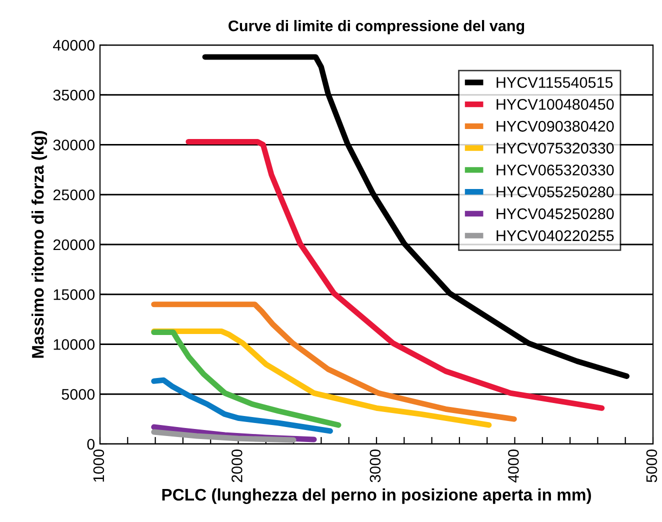 Image resolution: width=662 pixels, height=522 pixels. What do you see at coordinates (237, 465) in the screenshot?
I see `x-tick-label: 2000` at bounding box center [237, 465].